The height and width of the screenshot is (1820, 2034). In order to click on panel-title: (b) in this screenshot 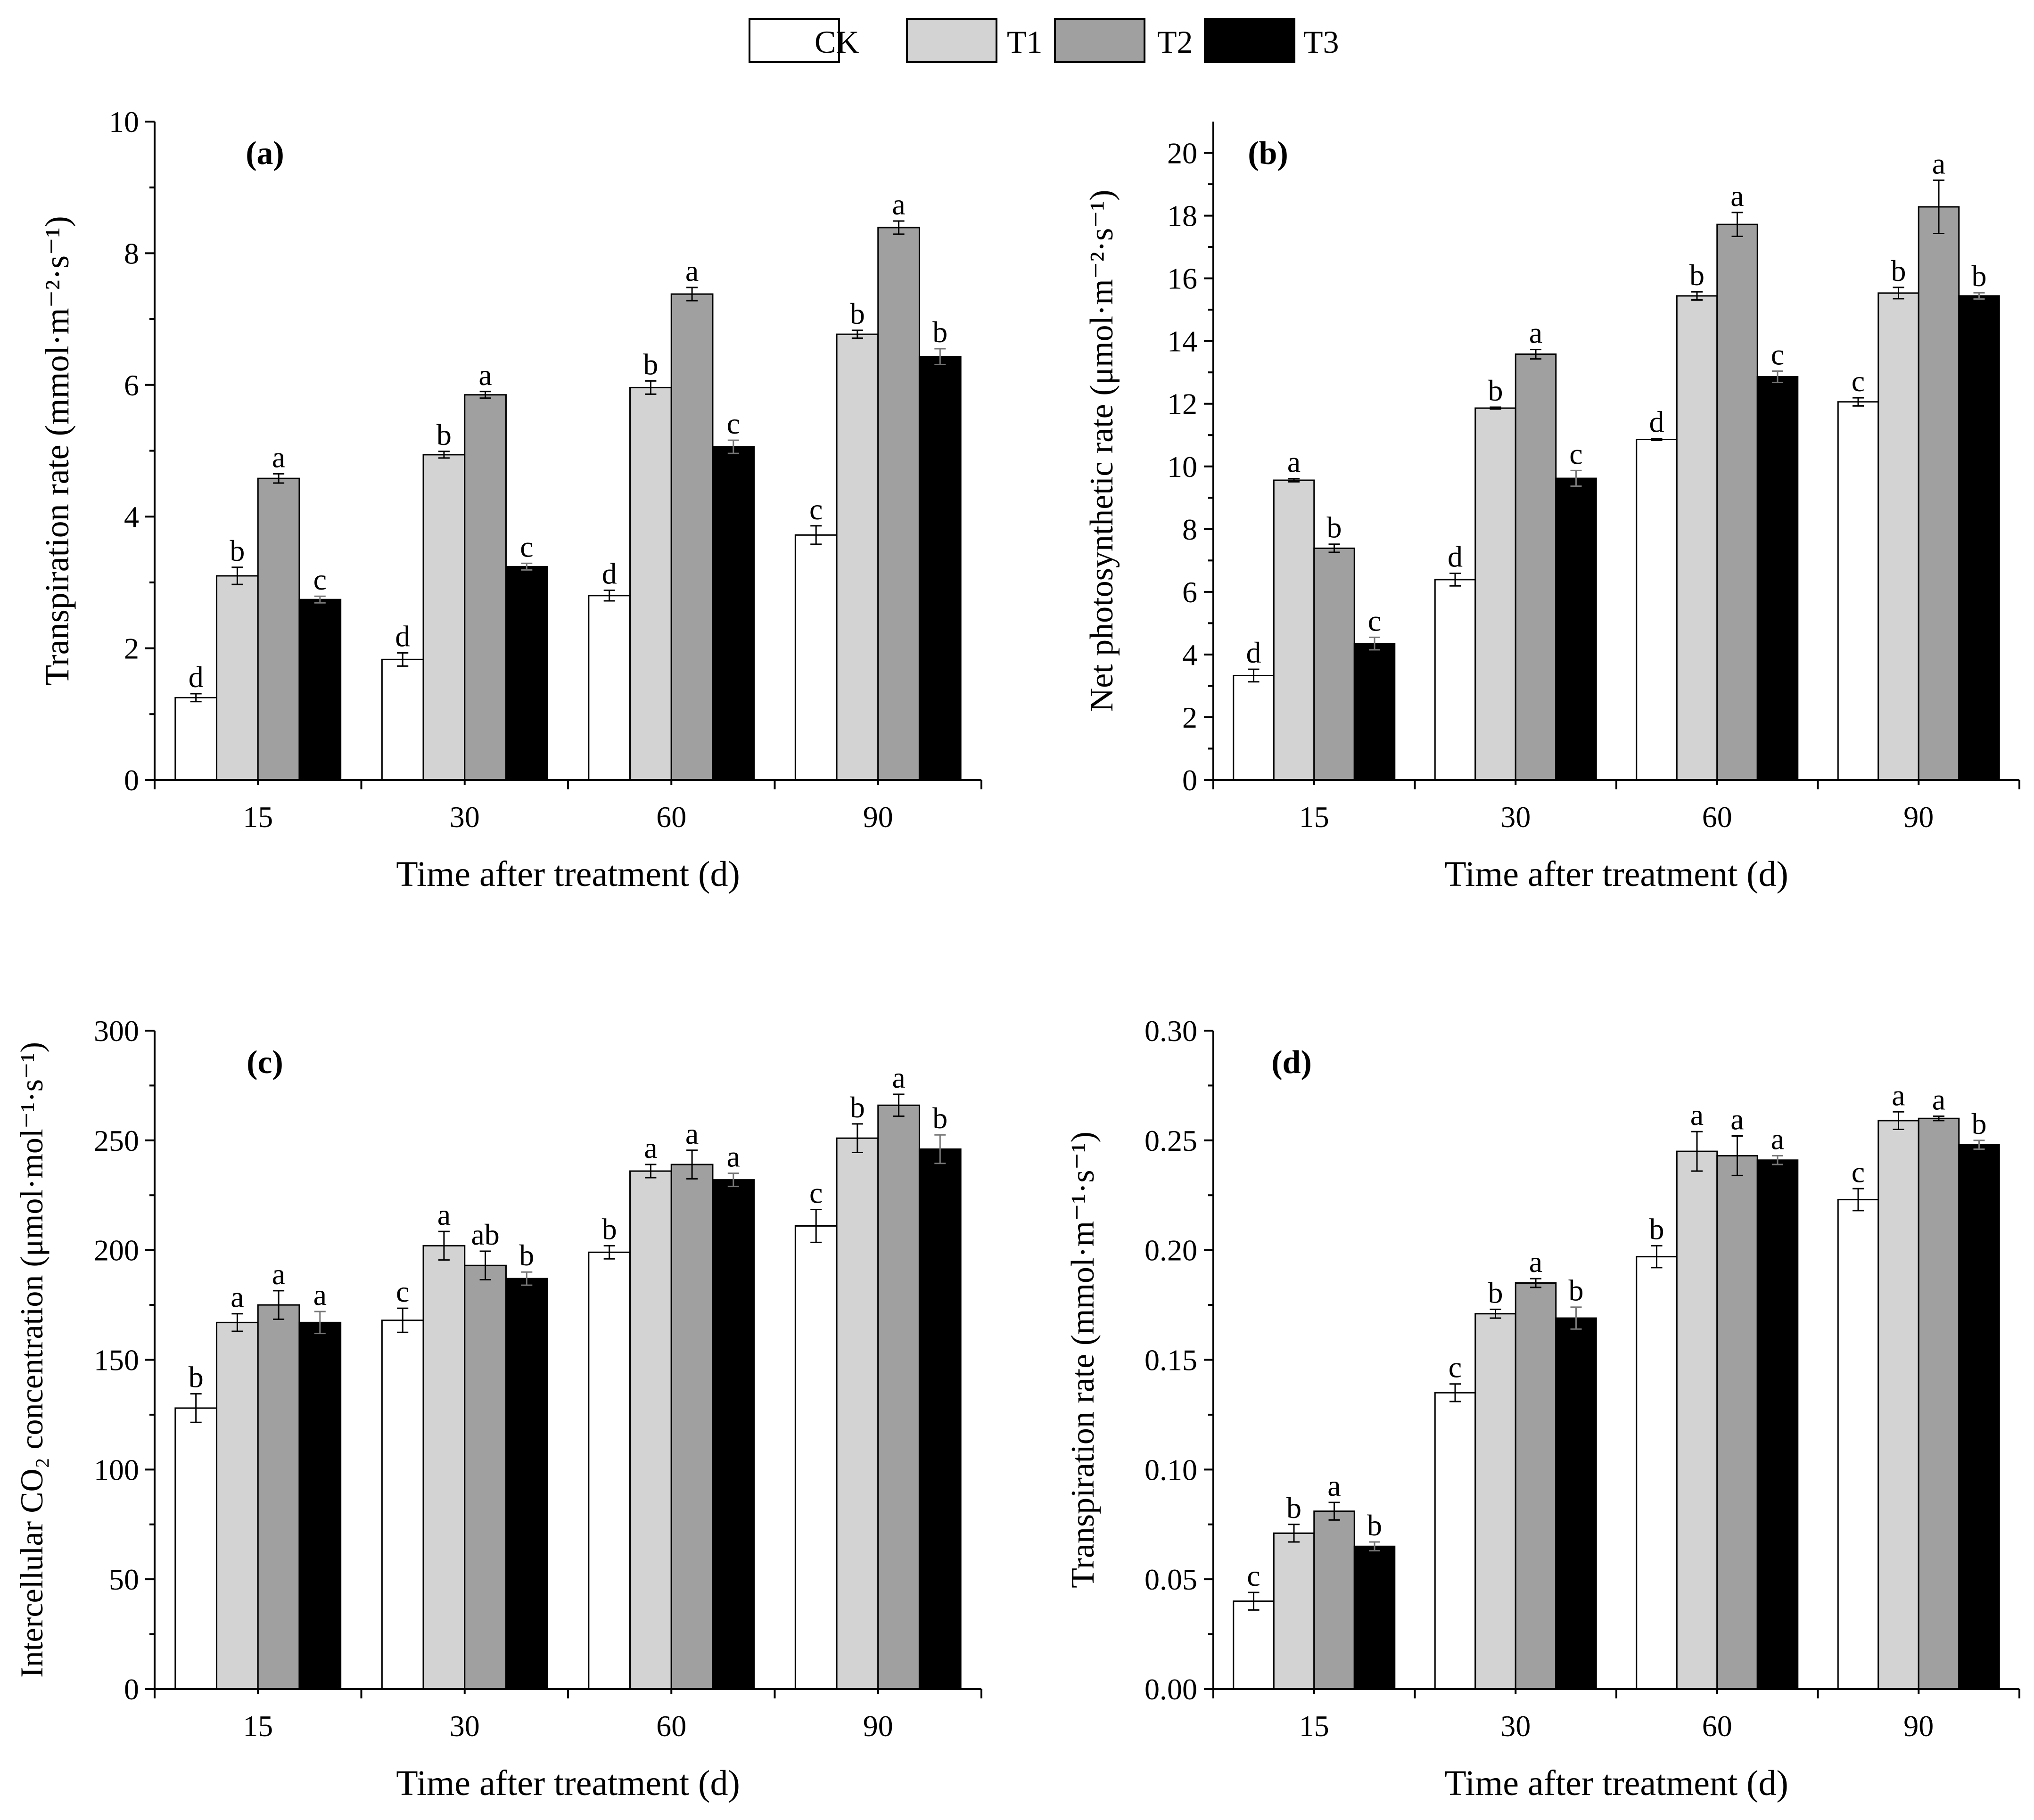, I will do `click(1268, 153)`.